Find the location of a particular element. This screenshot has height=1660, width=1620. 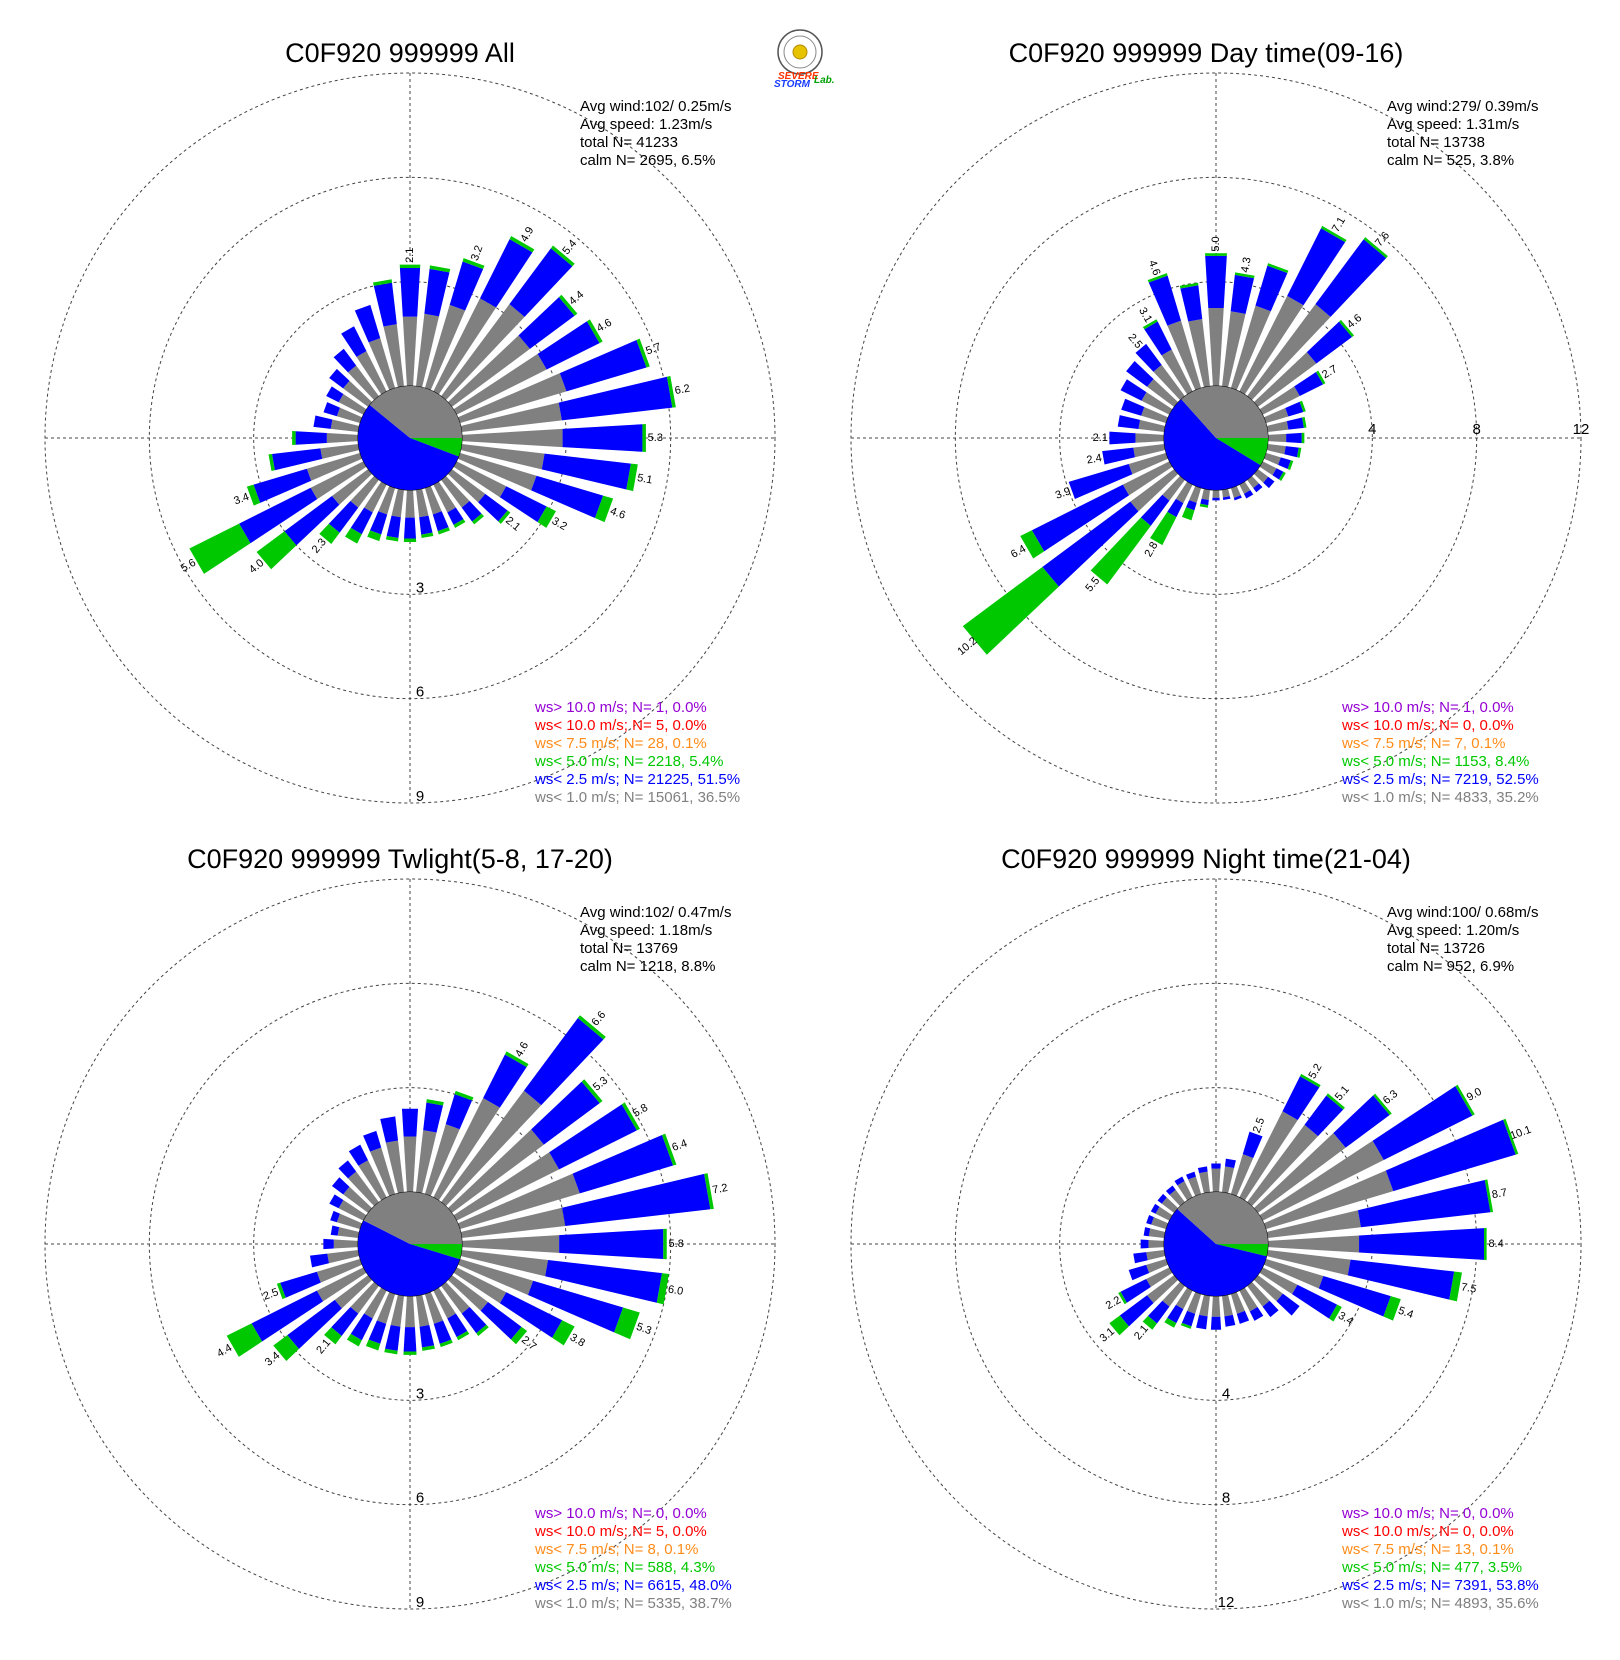

bar-260-blue is located at coordinates (319, 1260).